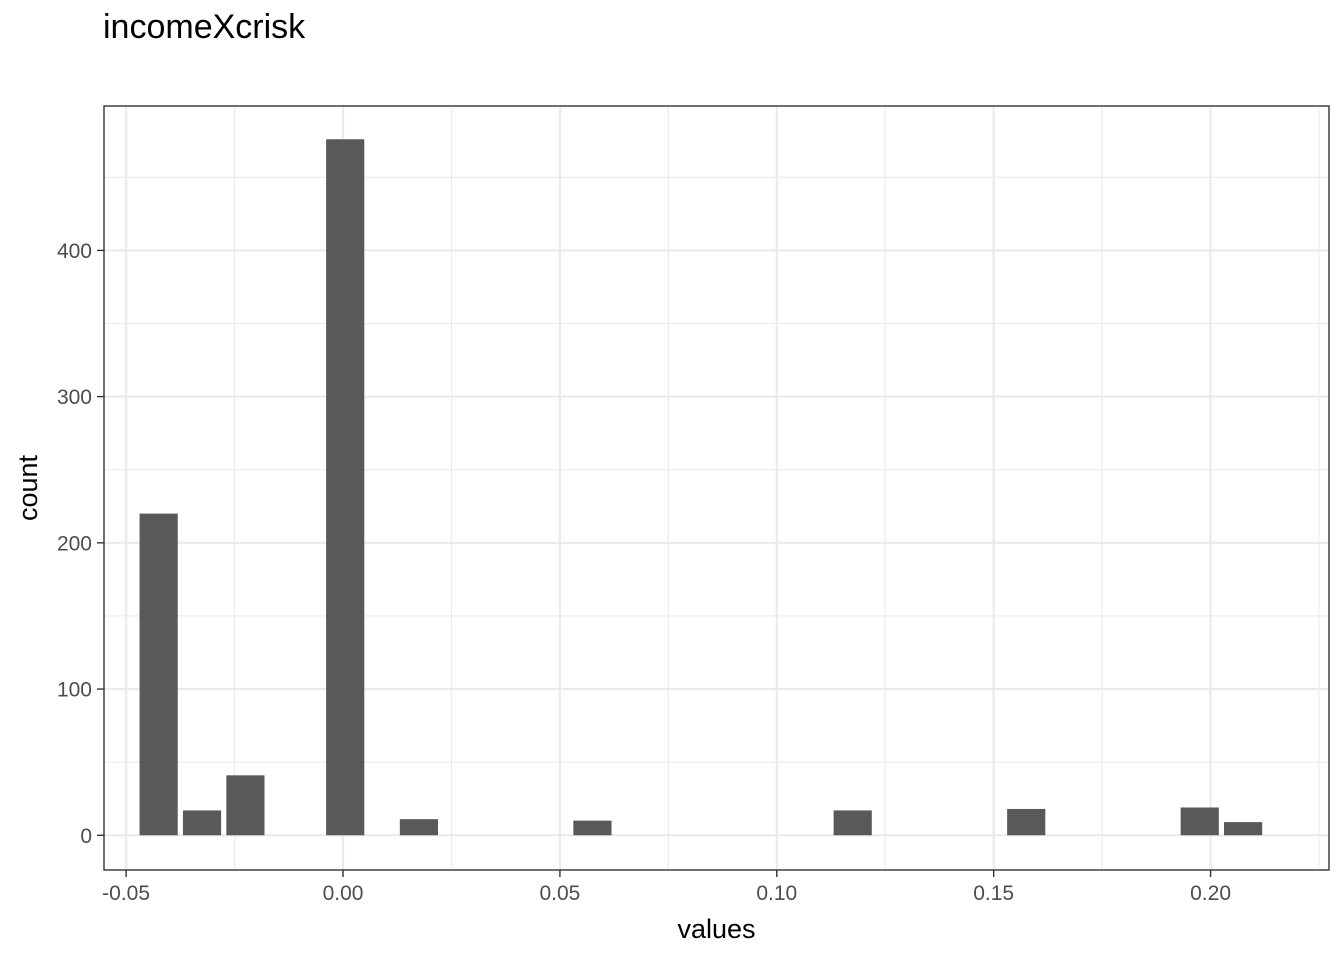 The height and width of the screenshot is (960, 1344). Describe the element at coordinates (666, 887) in the screenshot. I see `x-axis: -0.05 0.00 0.05 0.10 0.15 0.20` at that location.